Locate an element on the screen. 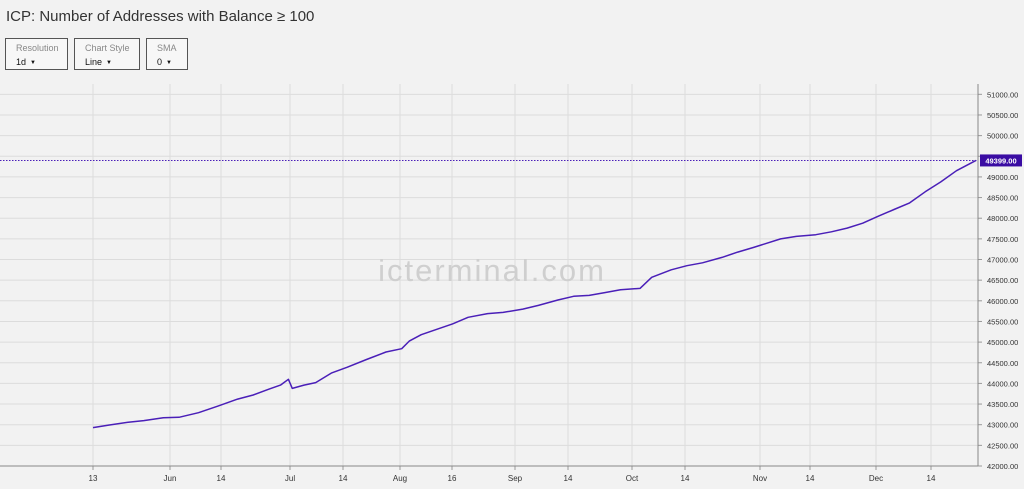  x-tick-label: Oct is located at coordinates (632, 478).